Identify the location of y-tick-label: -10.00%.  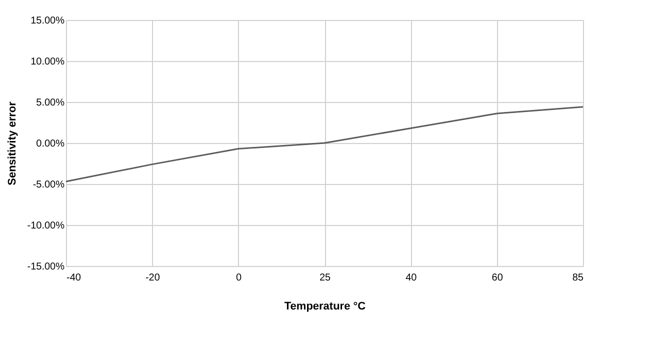
(46, 226).